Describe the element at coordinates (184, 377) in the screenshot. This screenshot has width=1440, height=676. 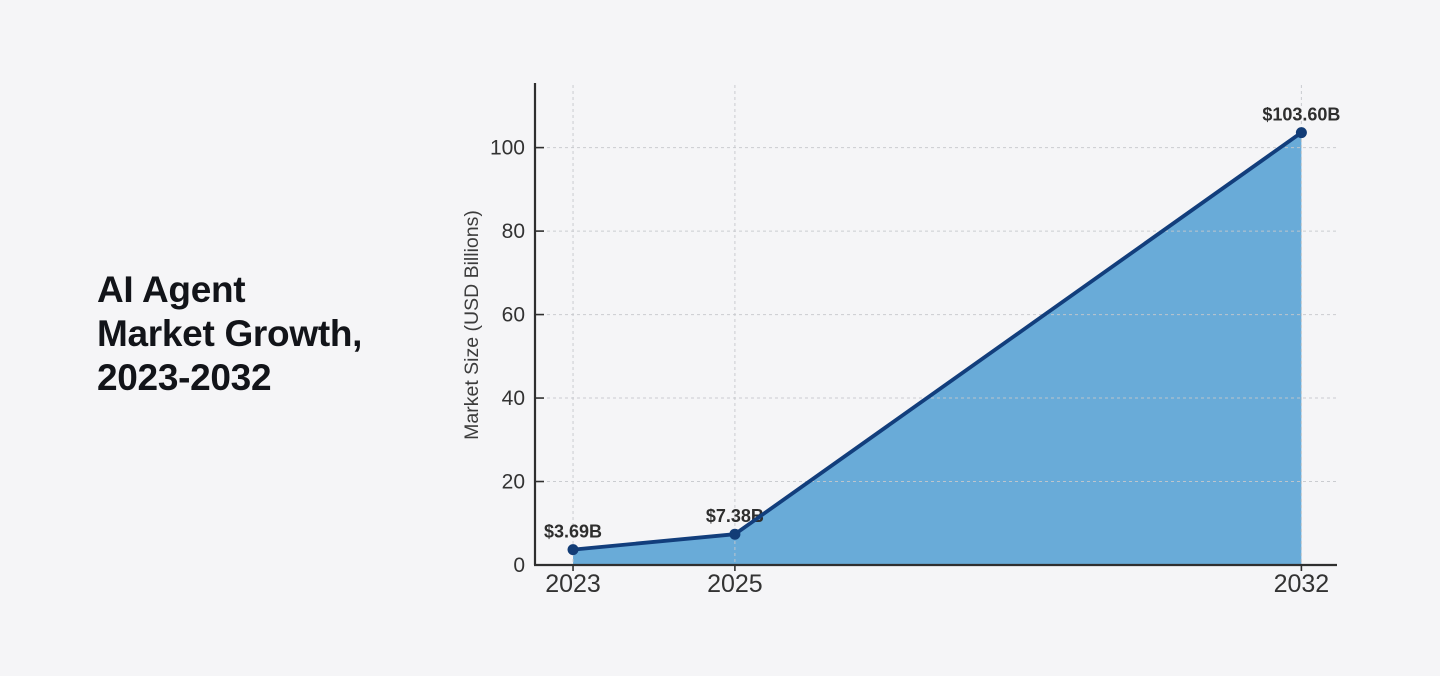
I see `title-line-3: 2023-2032` at that location.